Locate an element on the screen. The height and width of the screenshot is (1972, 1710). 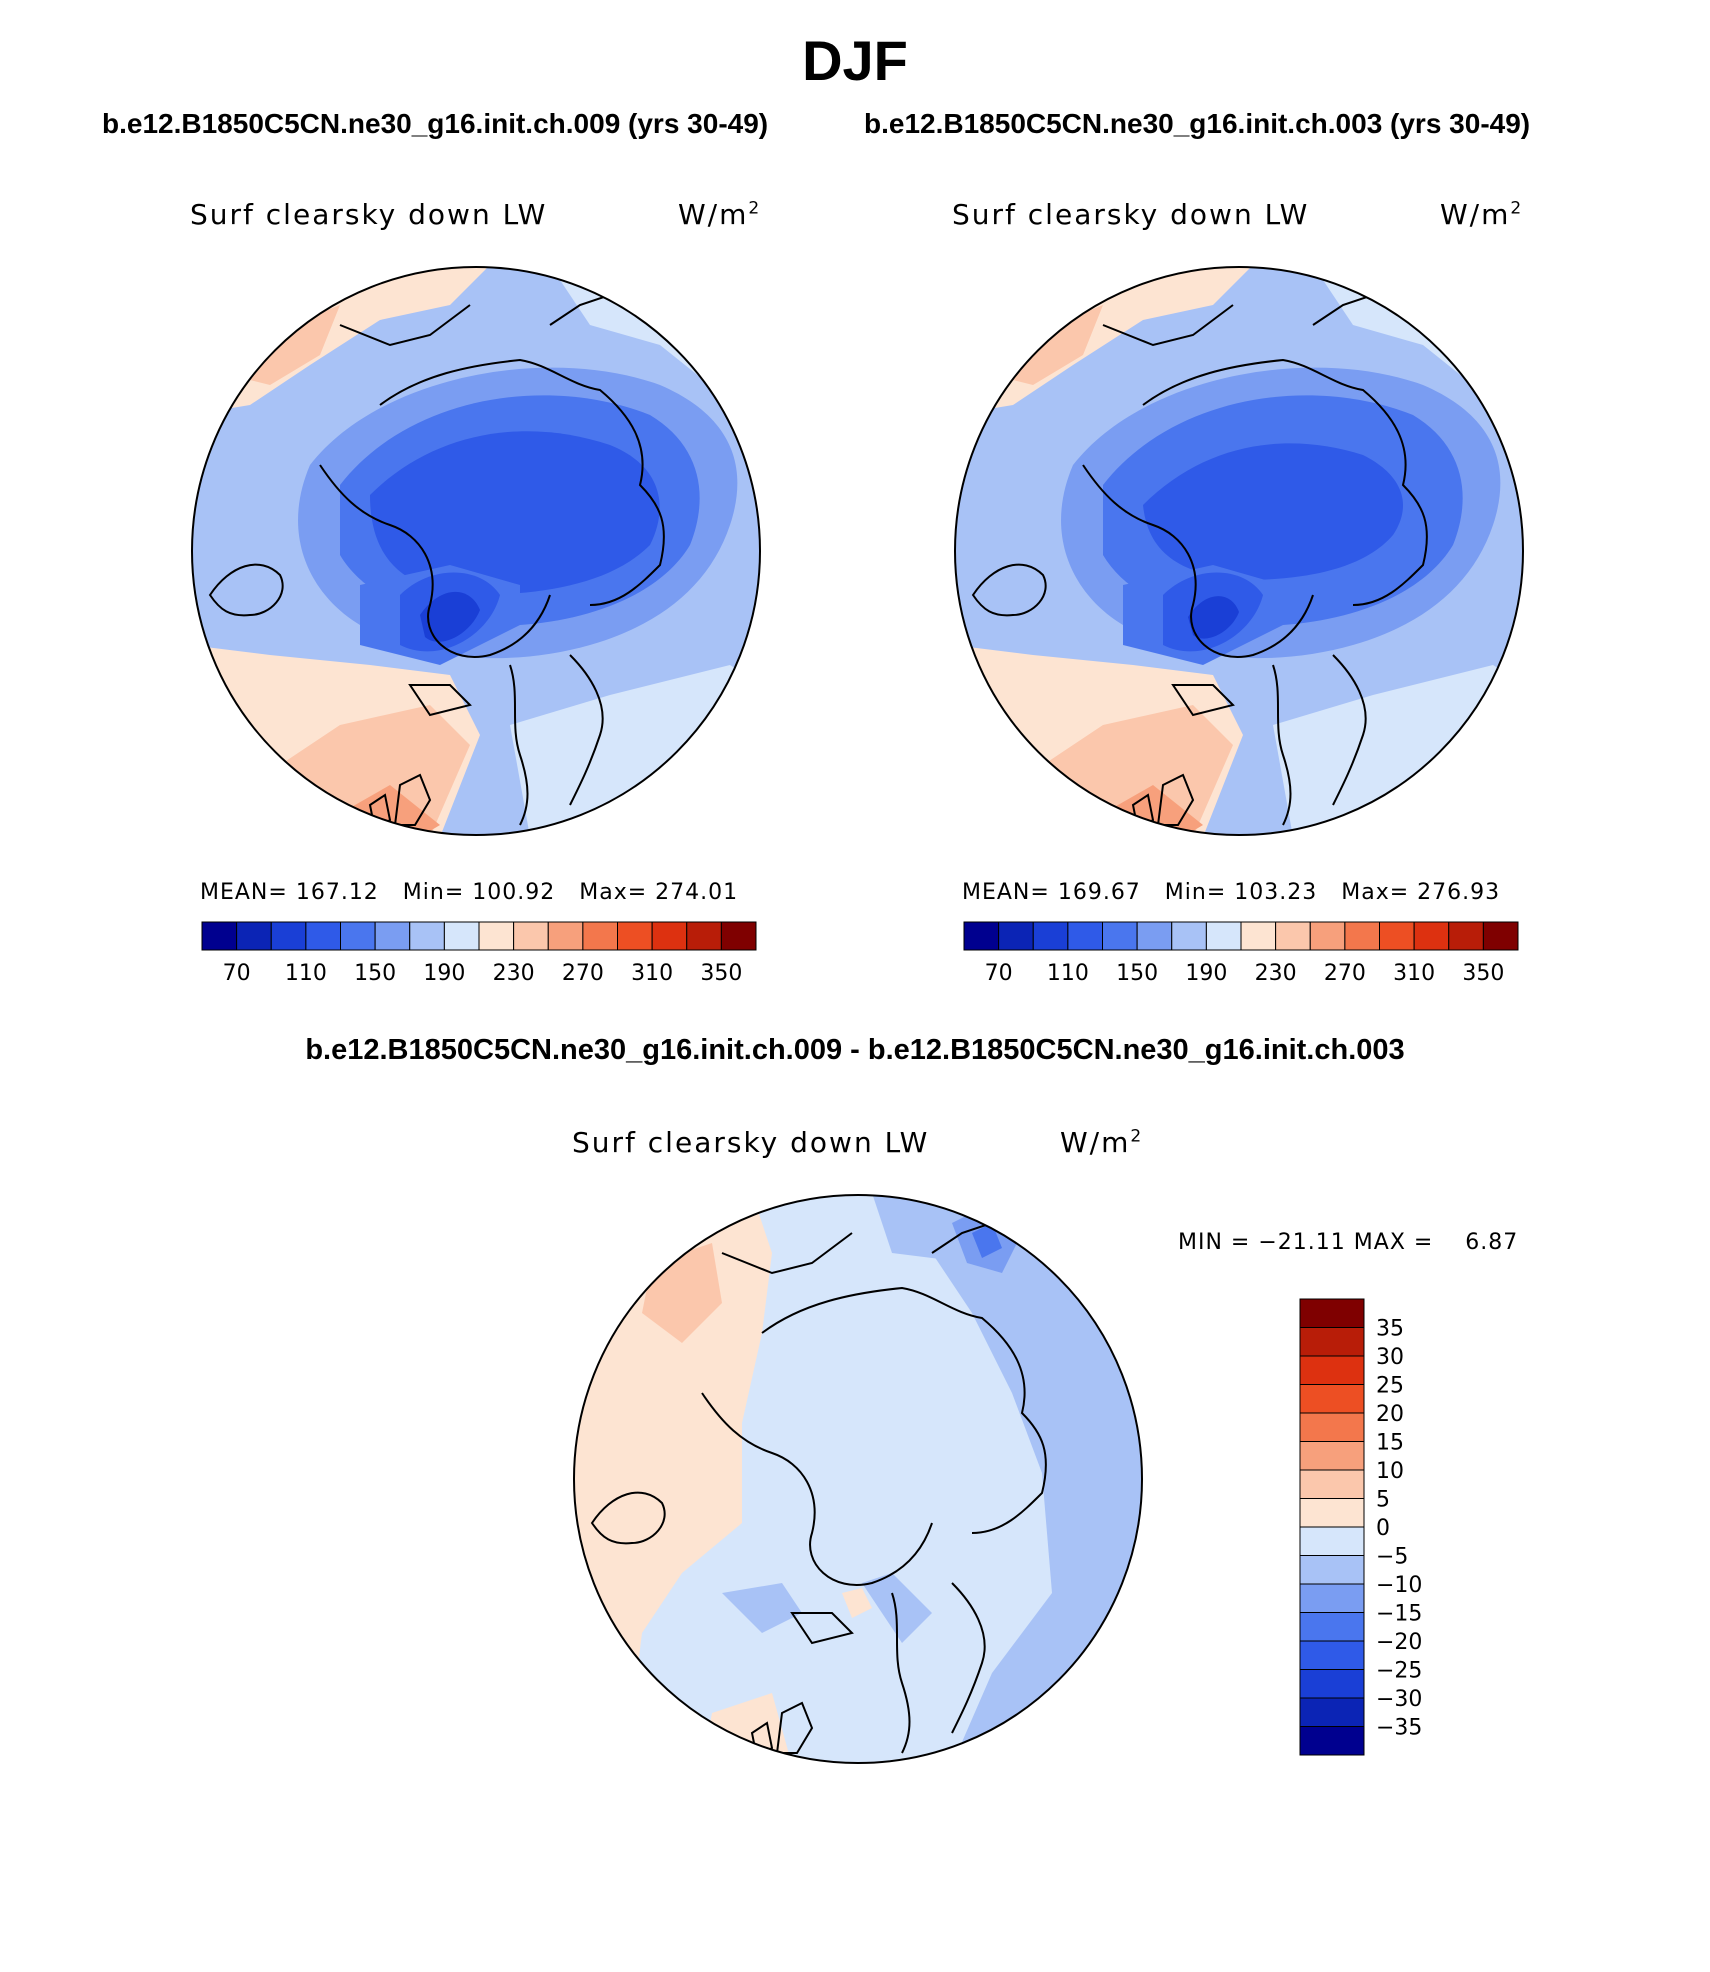
panel2-stats: MEAN= 169.67 Min= 103.23 Max= 276.93 is located at coordinates (1231, 892).